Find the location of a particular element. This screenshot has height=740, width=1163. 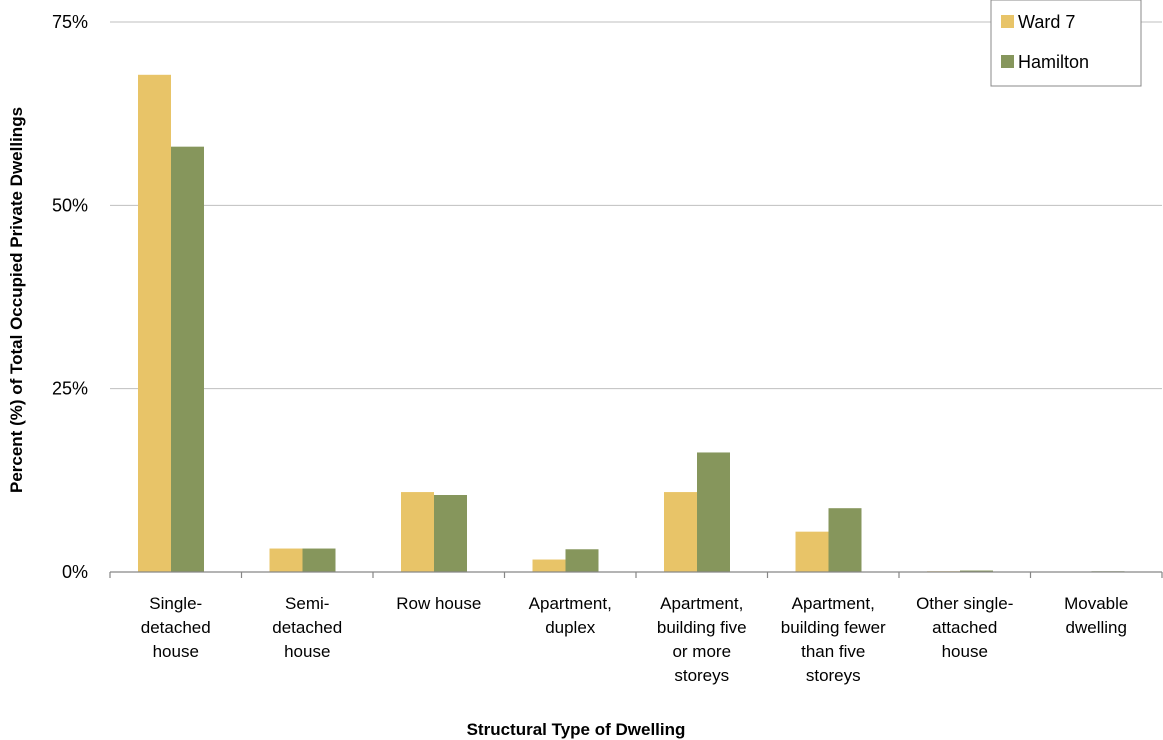

x-tick-label: Row house is located at coordinates (438, 603).